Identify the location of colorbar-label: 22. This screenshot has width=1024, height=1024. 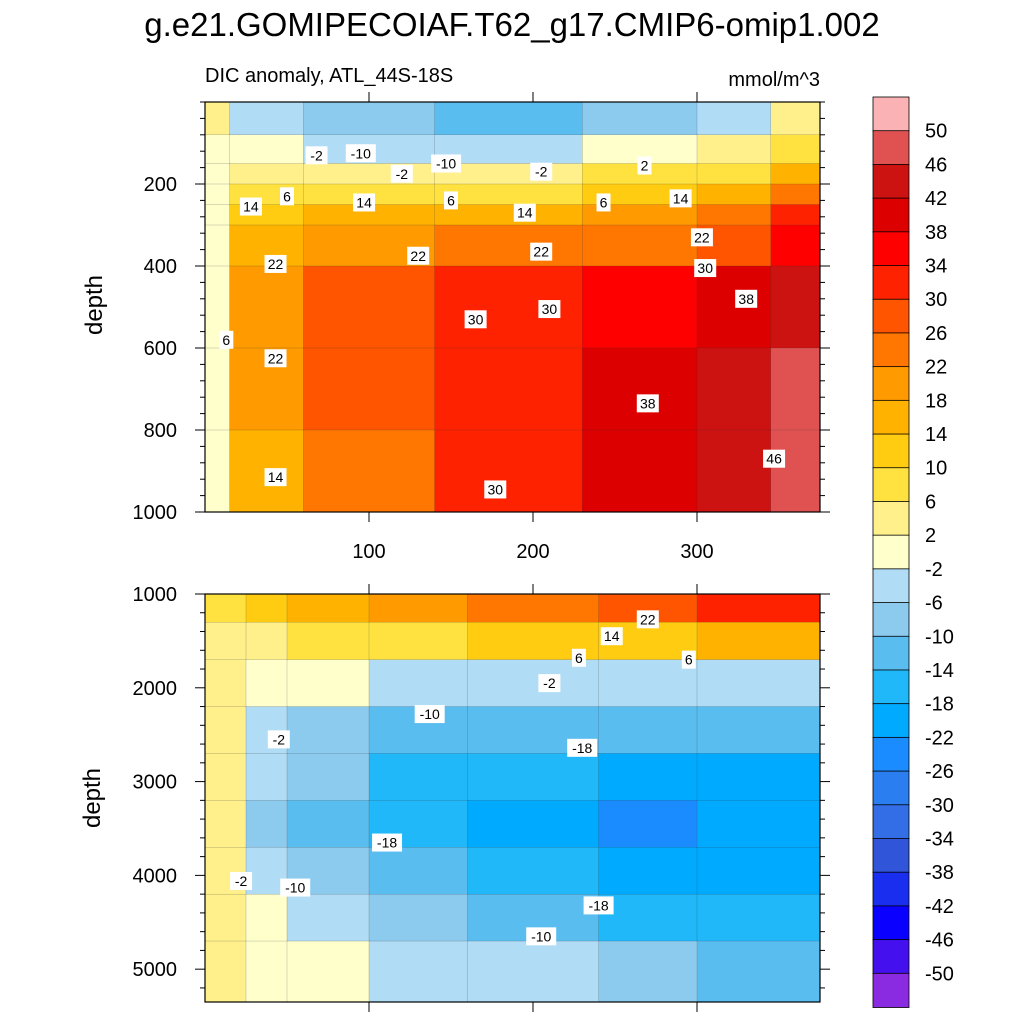
(936, 368).